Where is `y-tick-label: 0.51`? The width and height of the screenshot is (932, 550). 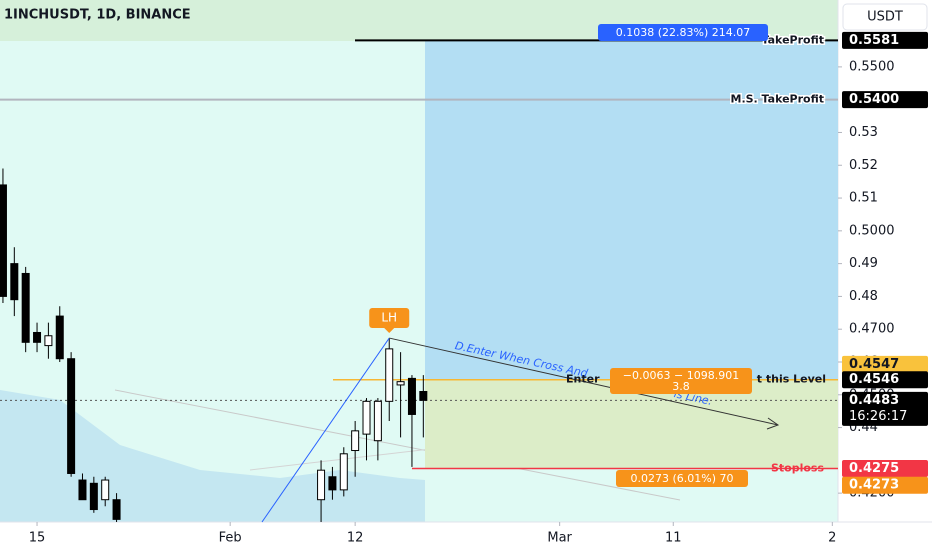
y-tick-label: 0.51 is located at coordinates (863, 198).